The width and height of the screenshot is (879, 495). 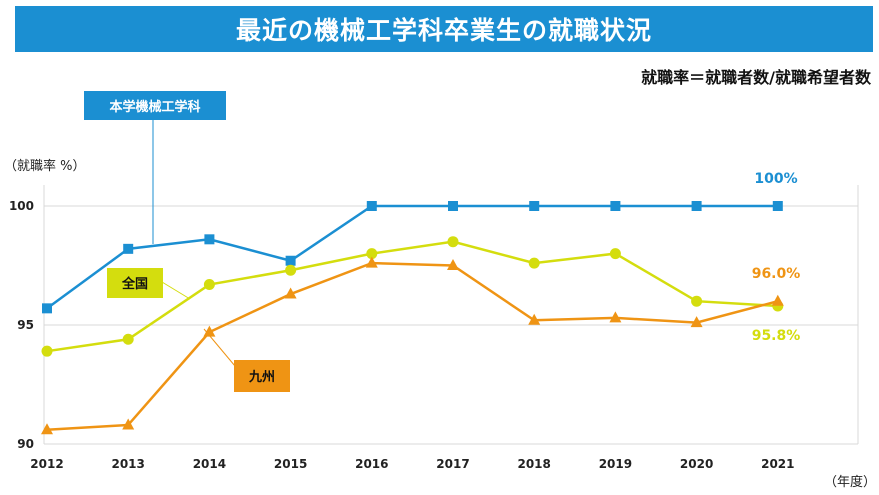 What do you see at coordinates (776, 336) in the screenshot?
I see `end-label-national: 95.8%` at bounding box center [776, 336].